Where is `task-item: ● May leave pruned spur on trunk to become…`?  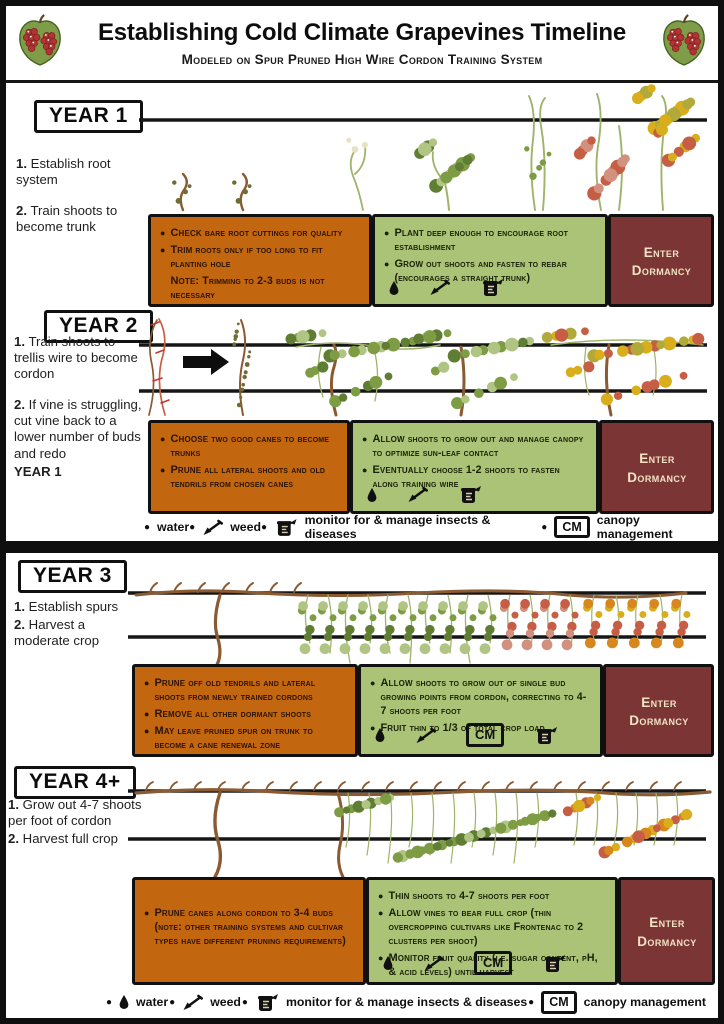
task-item: ● May leave pruned spur on trunk to become… is located at coordinates (228, 737).